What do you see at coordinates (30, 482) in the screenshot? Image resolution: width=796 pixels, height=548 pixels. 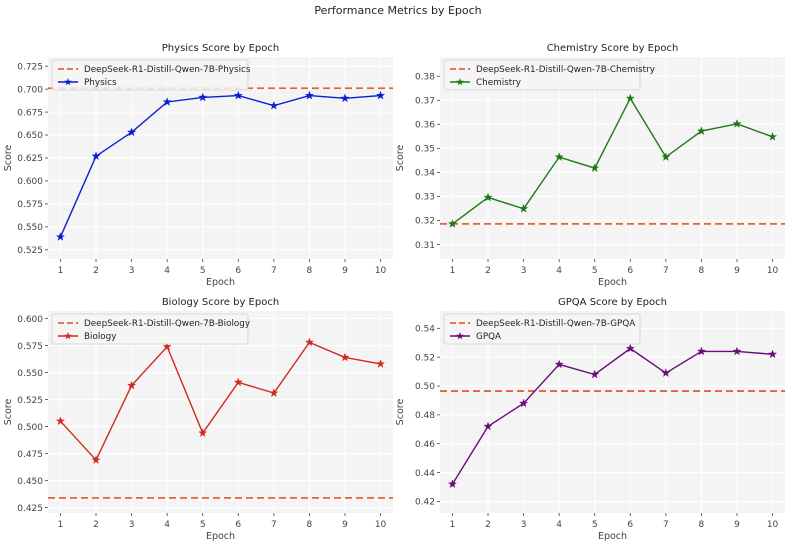 I see `y-tick-label: 0.450` at bounding box center [30, 482].